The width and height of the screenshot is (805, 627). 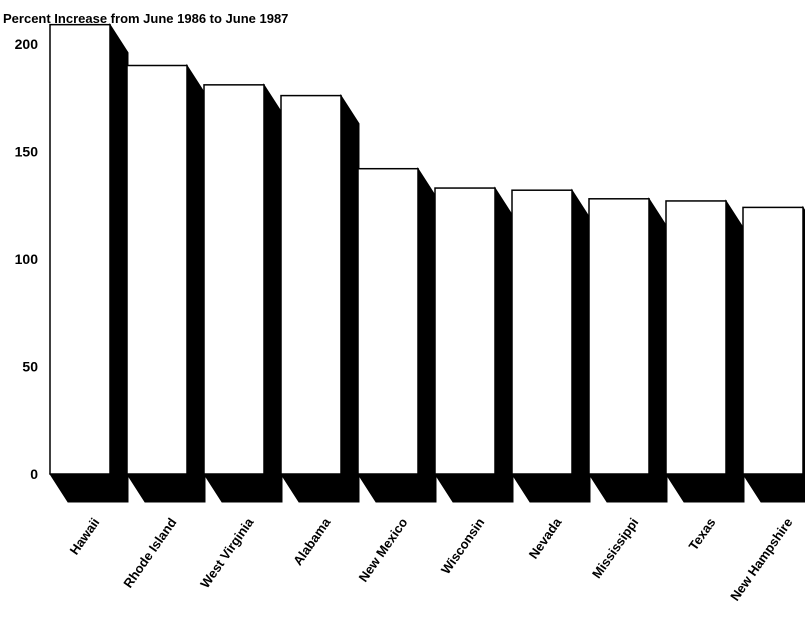 I want to click on y-tick-label: 150, so click(x=27, y=152).